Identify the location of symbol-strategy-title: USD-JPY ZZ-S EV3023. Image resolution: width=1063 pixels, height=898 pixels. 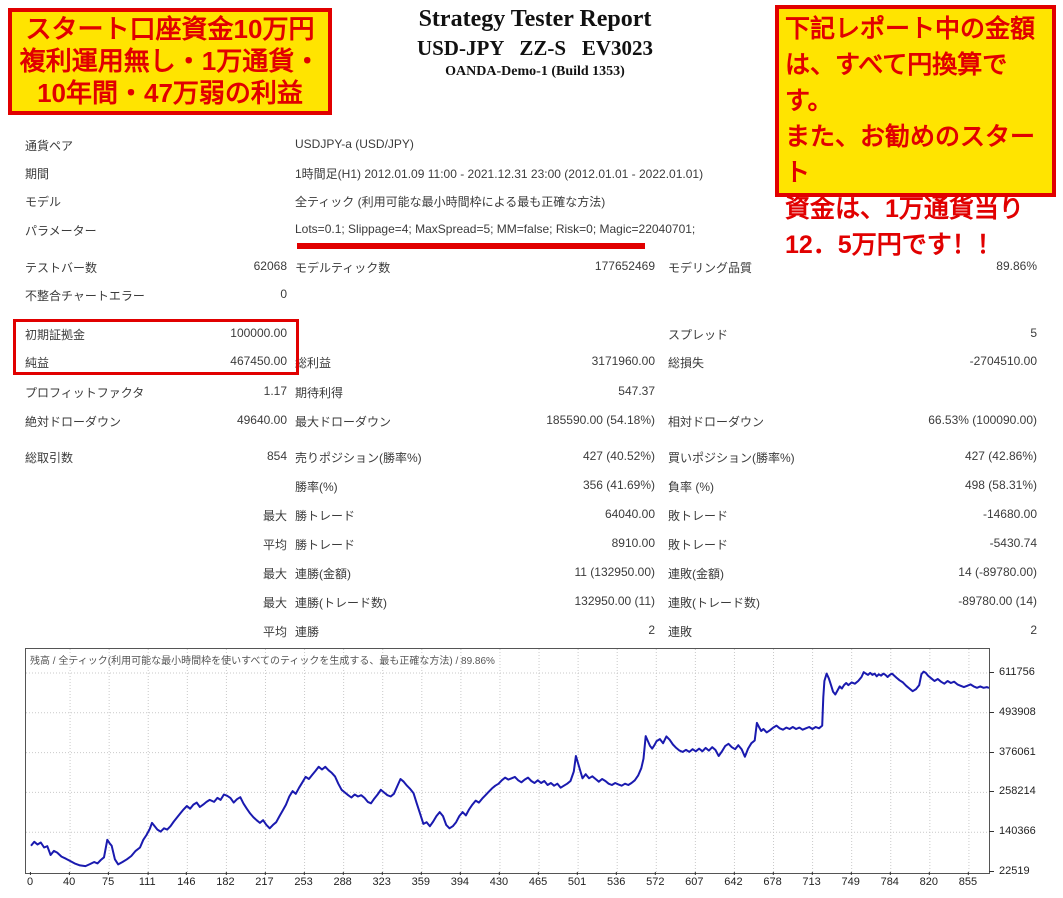
(535, 48).